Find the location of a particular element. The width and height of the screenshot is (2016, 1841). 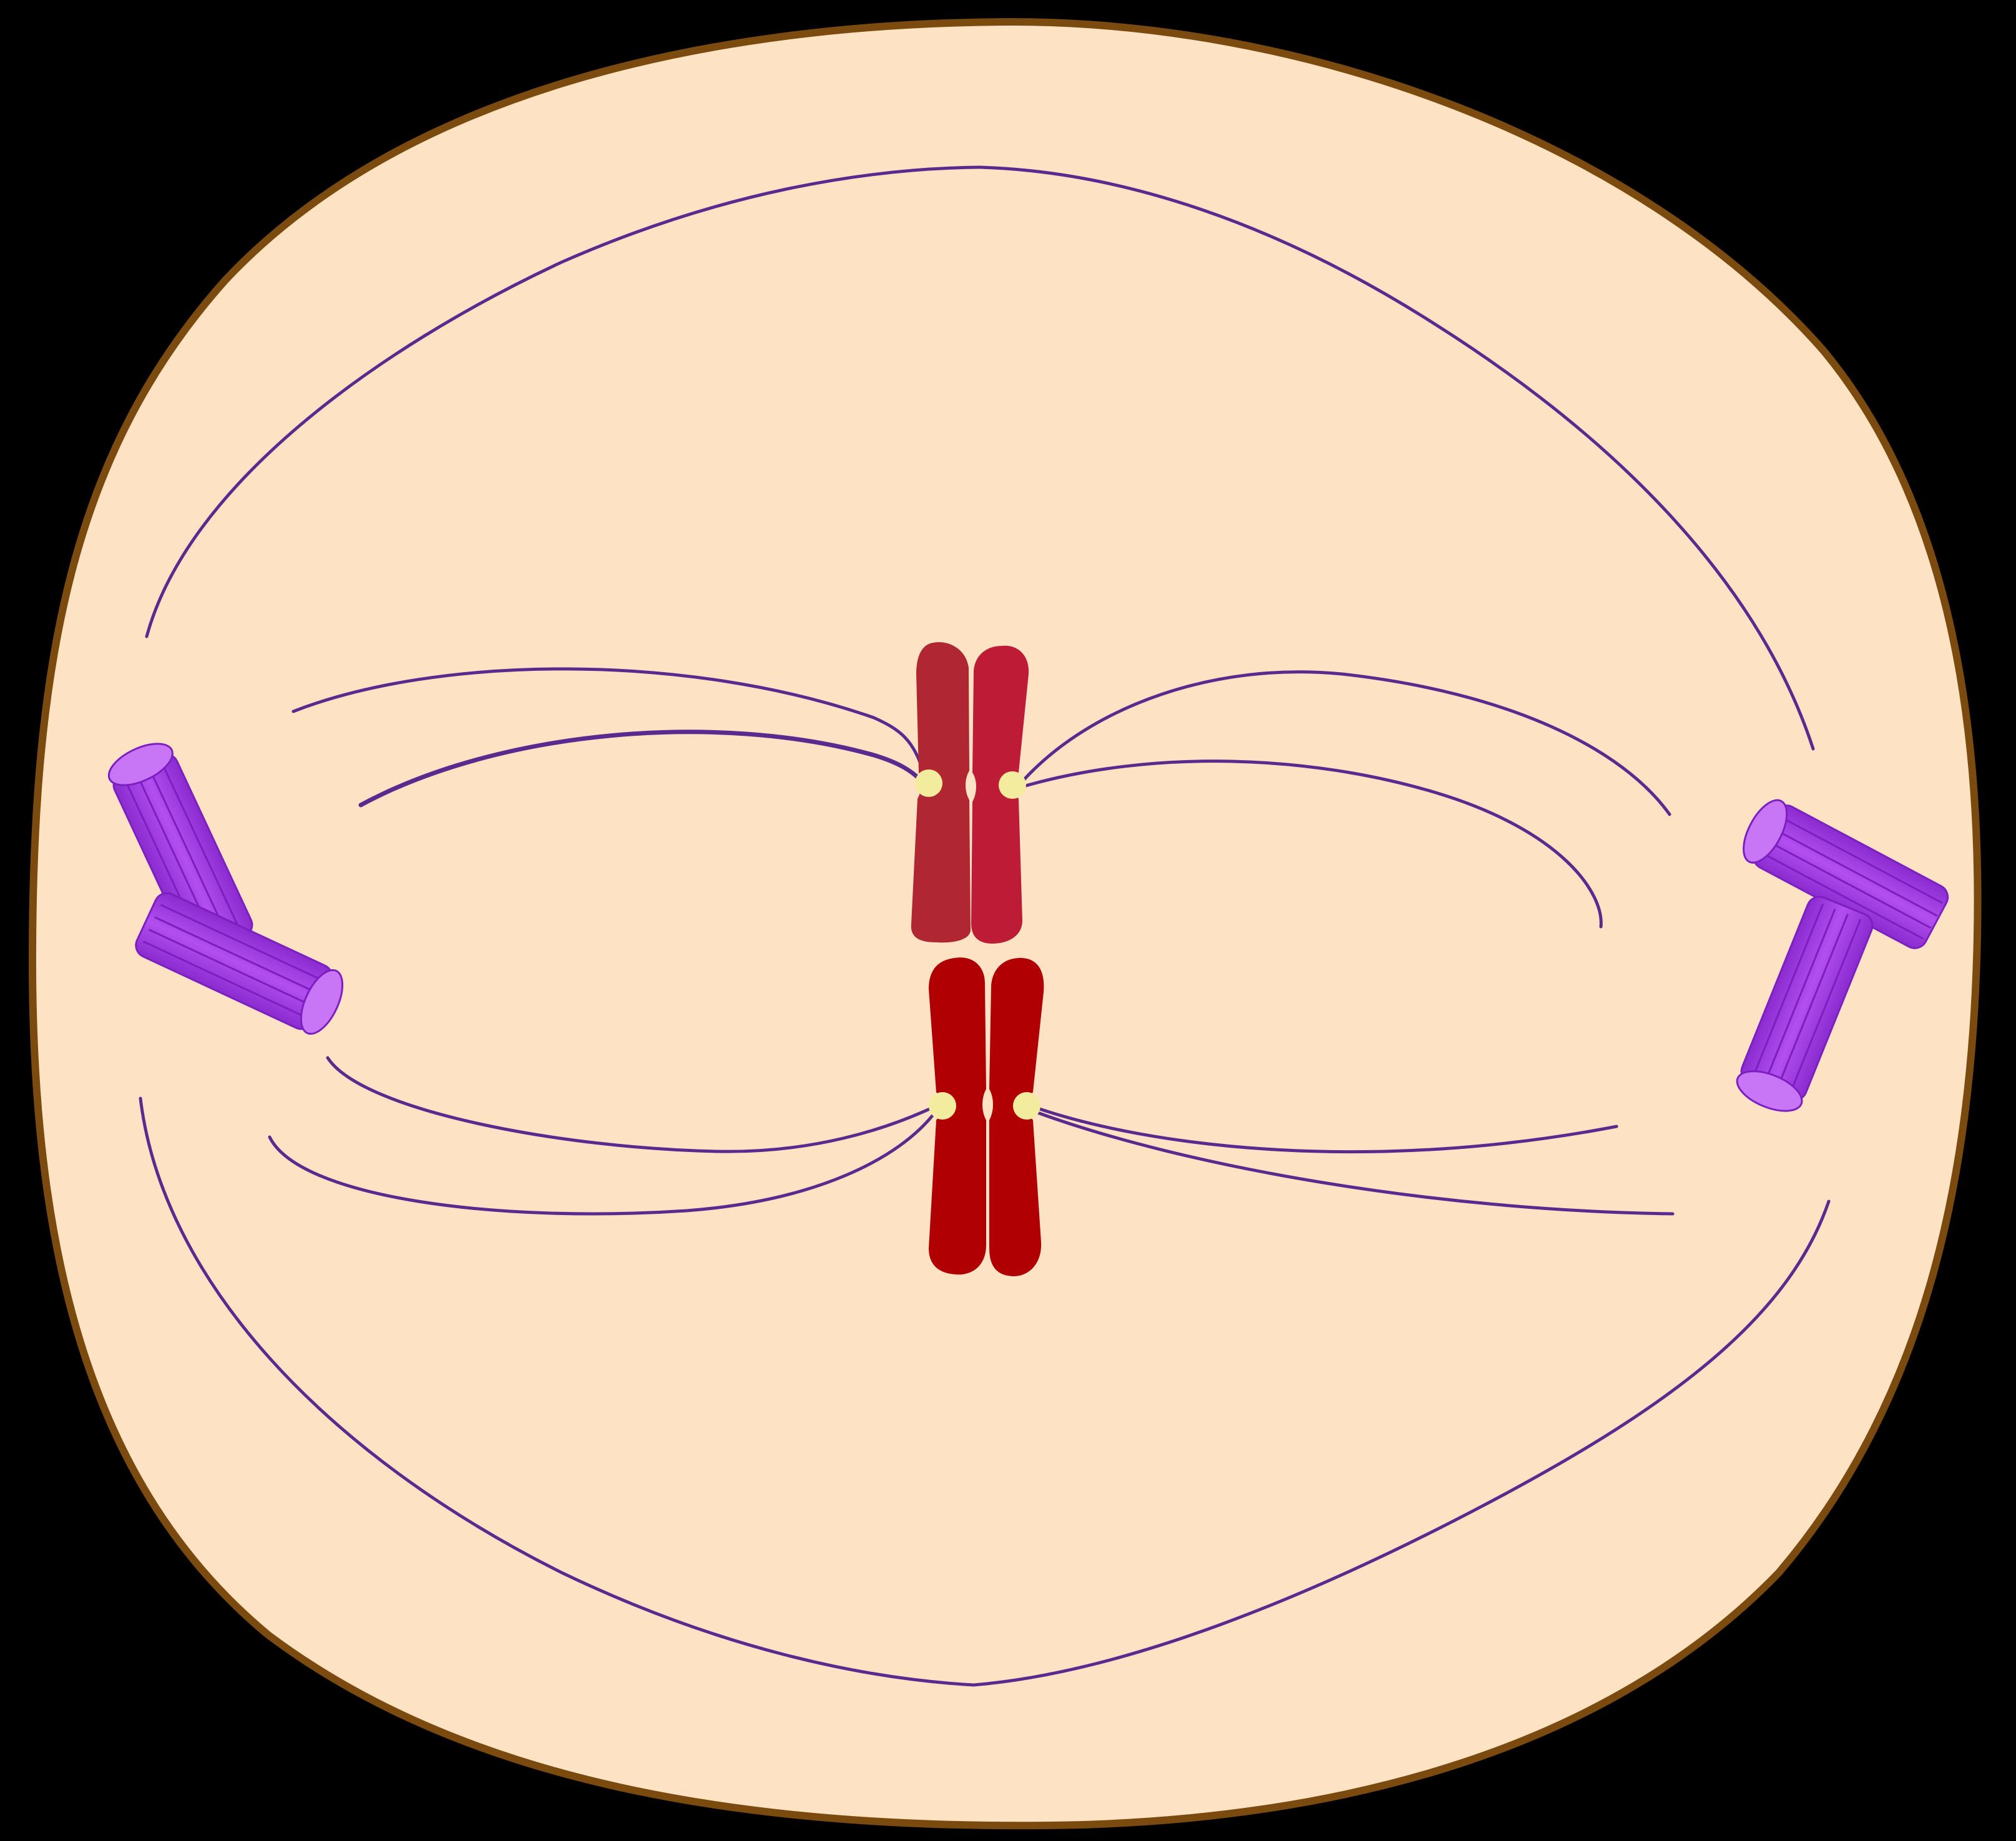

chromosome-lower is located at coordinates (986, 1116).